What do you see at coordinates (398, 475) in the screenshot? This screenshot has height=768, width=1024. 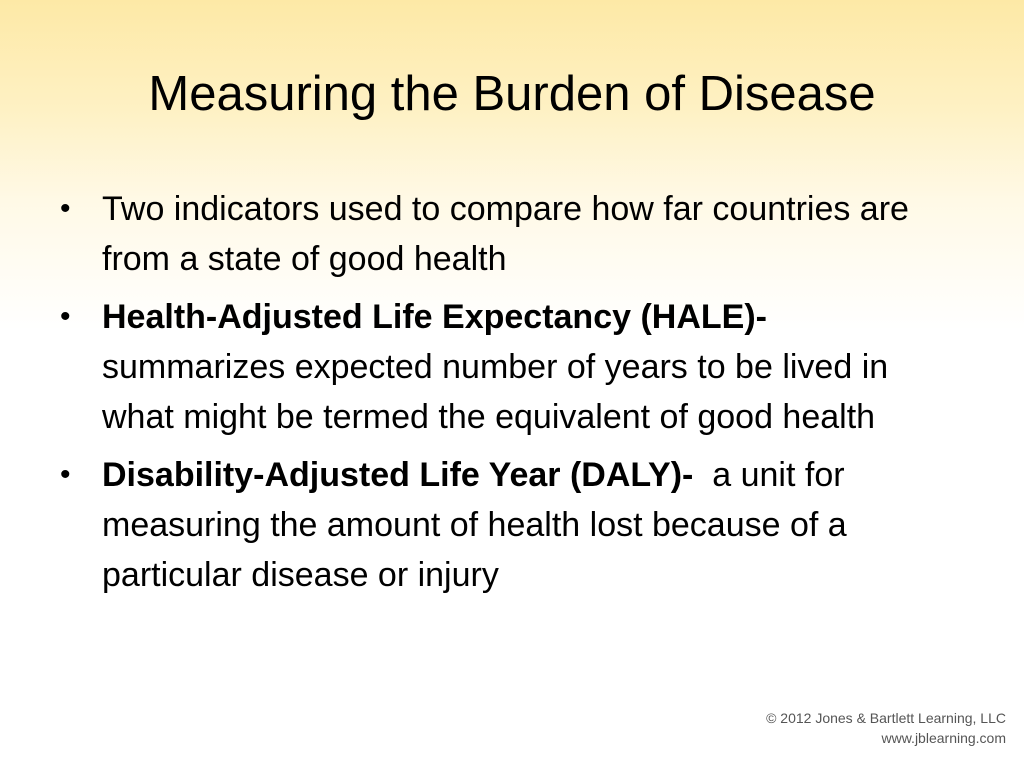 I see `bullet-term: Disability-Adjusted Life Year (DALY)-` at bounding box center [398, 475].